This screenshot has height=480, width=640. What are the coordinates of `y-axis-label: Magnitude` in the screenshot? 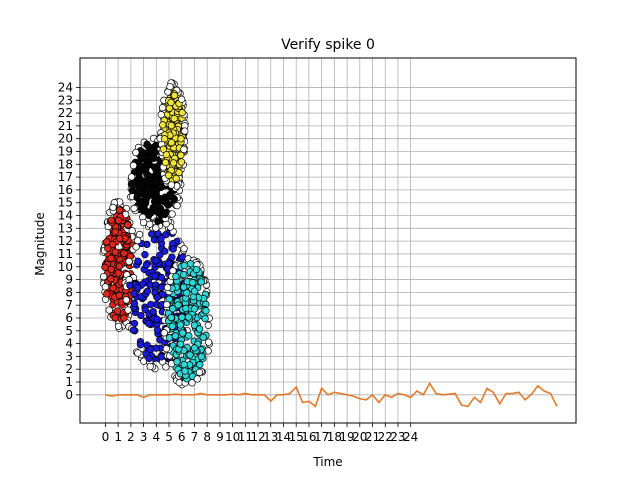 It's located at (40, 244).